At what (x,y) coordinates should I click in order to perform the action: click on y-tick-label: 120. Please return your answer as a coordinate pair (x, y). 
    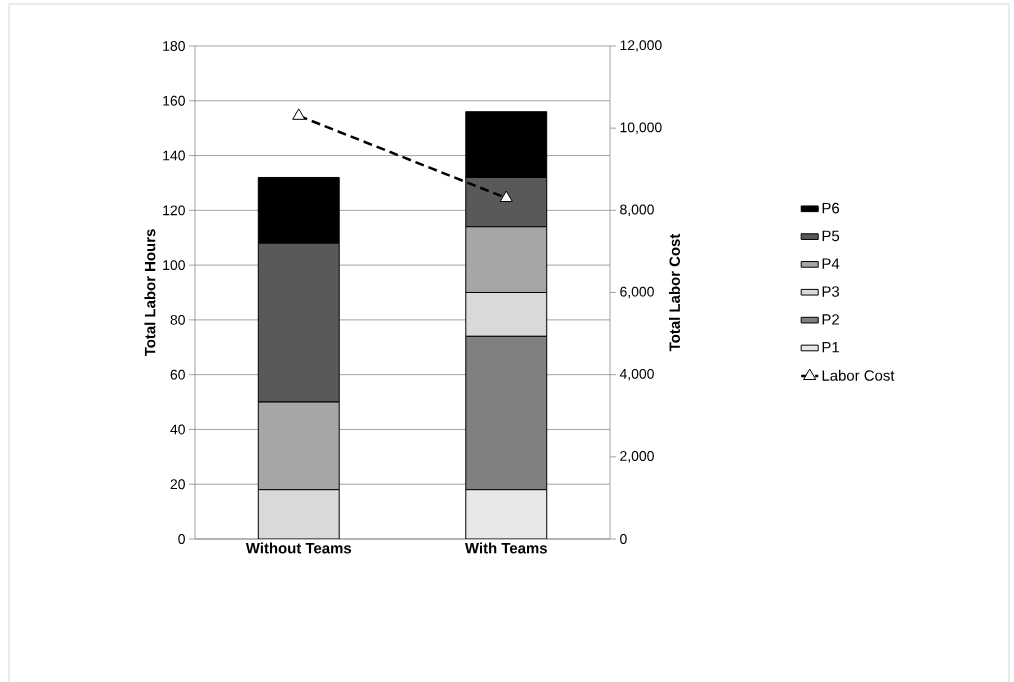
    Looking at the image, I should click on (174, 210).